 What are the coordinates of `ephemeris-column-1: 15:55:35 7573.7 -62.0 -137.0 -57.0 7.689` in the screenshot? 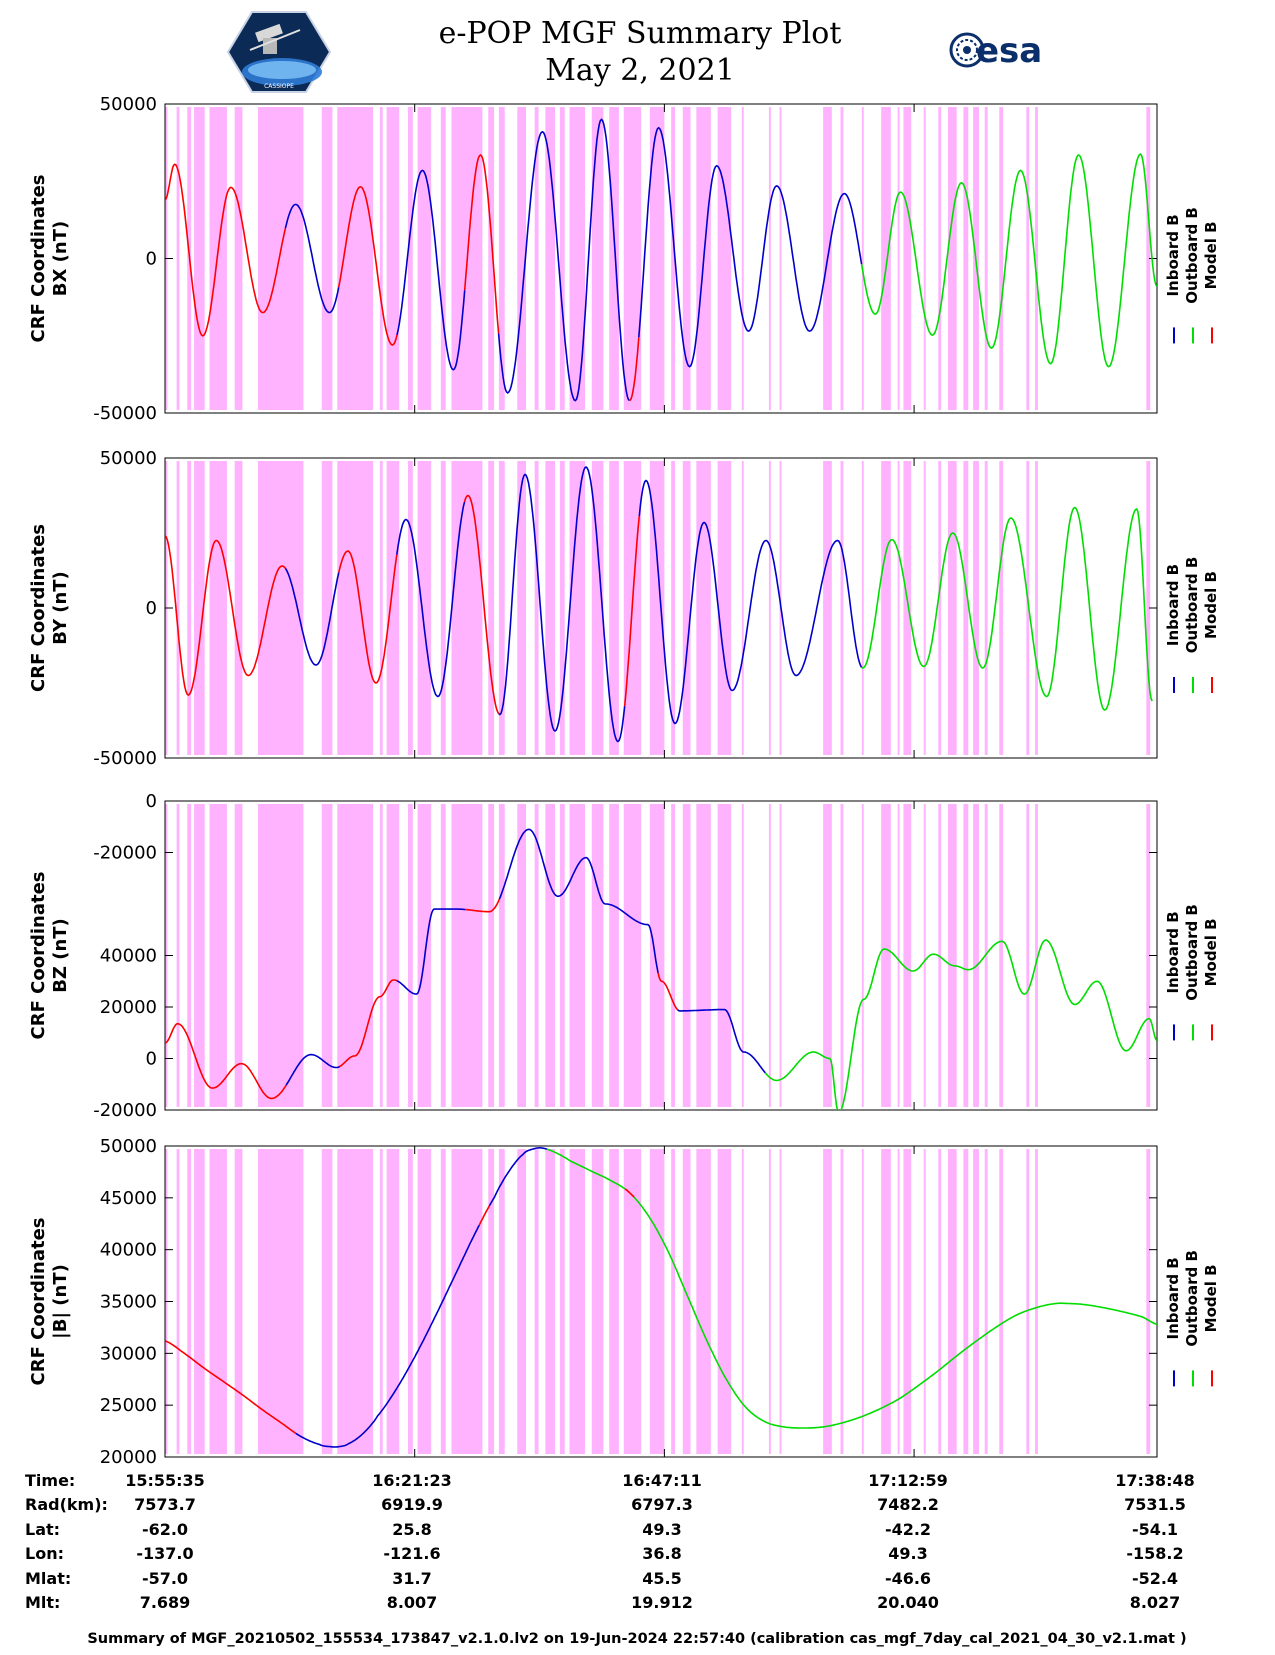 It's located at (165, 1541).